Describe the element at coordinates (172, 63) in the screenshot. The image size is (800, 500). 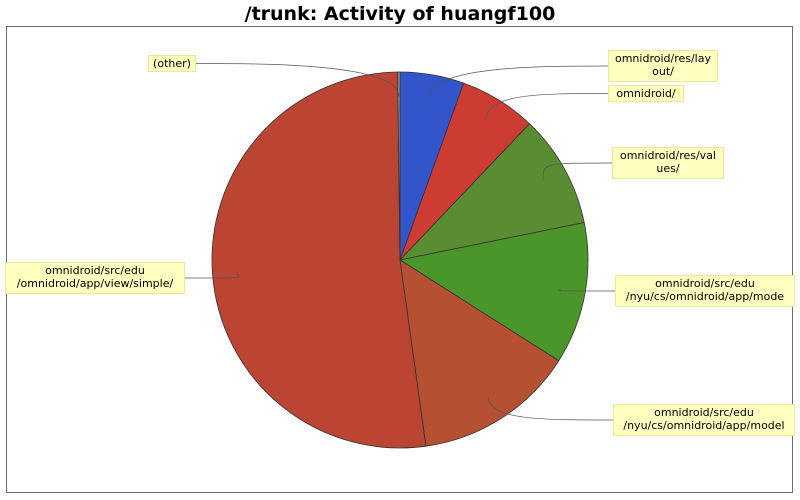
I see `slice-label: (other)` at that location.